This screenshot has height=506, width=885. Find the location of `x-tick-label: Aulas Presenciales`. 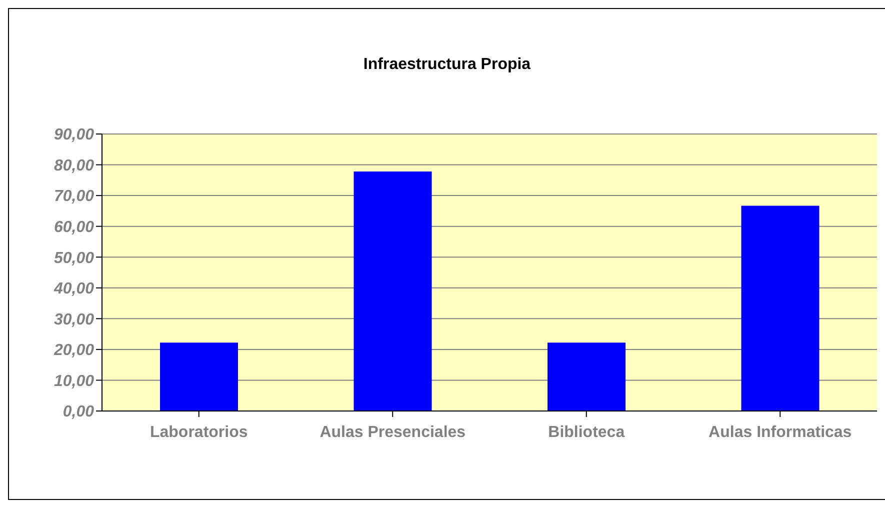

x-tick-label: Aulas Presenciales is located at coordinates (393, 432).